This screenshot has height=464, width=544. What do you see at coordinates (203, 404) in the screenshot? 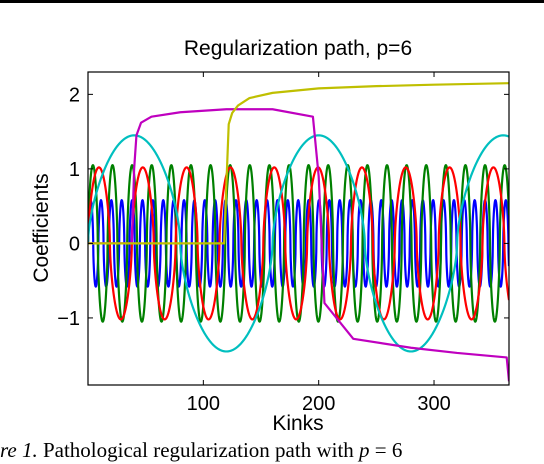
I see `x-tick-label: 100` at bounding box center [203, 404].